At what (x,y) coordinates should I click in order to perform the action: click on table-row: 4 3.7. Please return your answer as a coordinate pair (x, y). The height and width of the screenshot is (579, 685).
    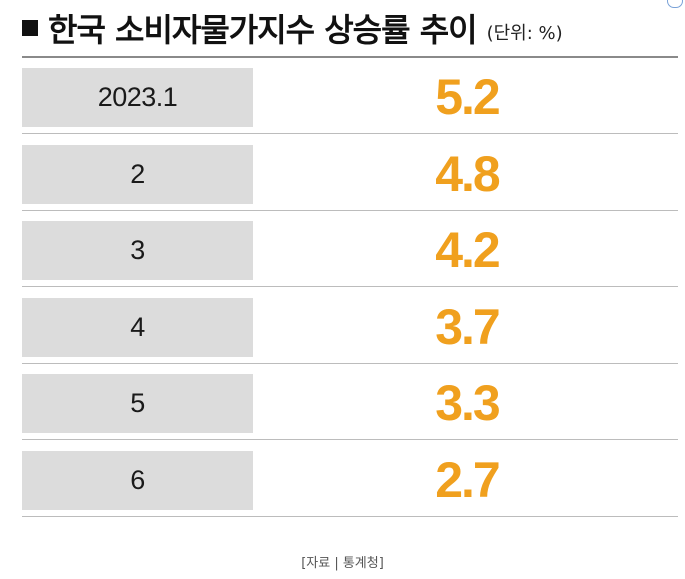
    Looking at the image, I should click on (350, 326).